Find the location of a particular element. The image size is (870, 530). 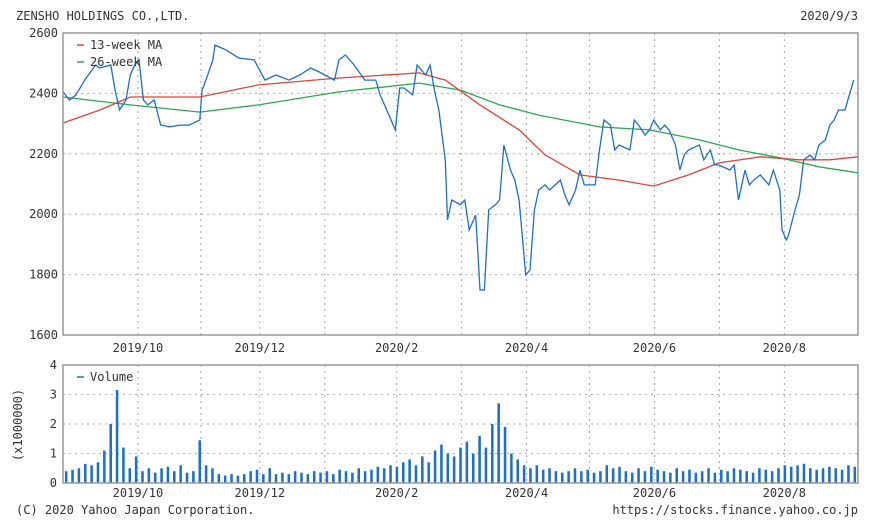

volume-axis-tick-label: 2 is located at coordinates (53, 424).